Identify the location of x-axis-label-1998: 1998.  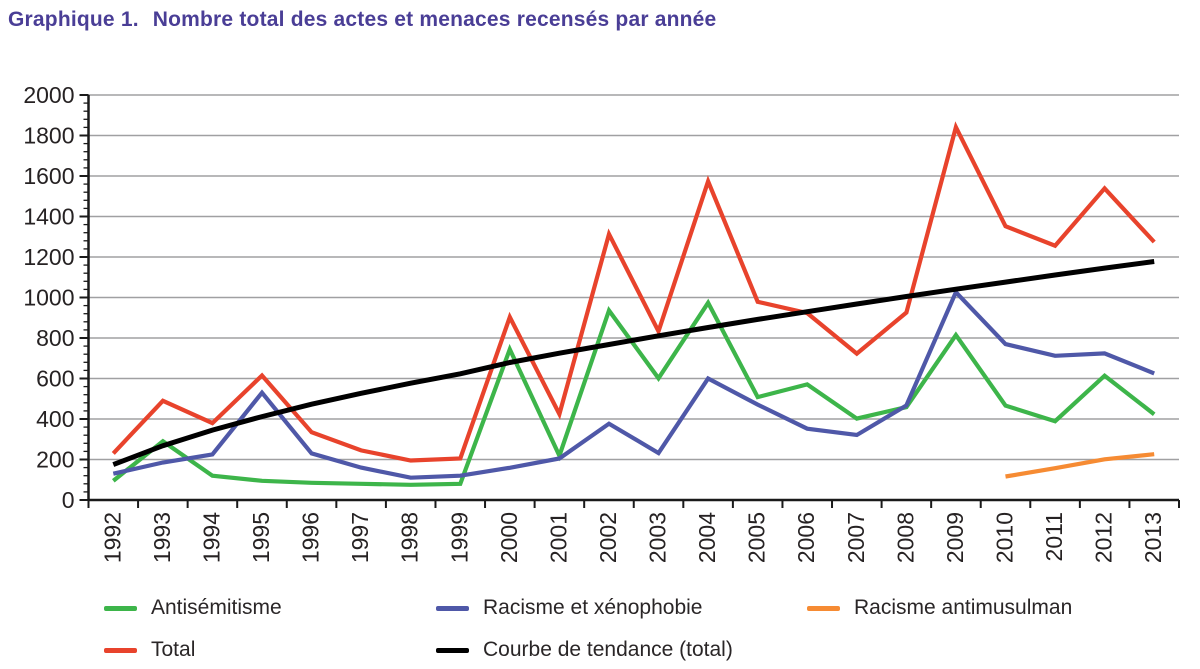
(410, 537).